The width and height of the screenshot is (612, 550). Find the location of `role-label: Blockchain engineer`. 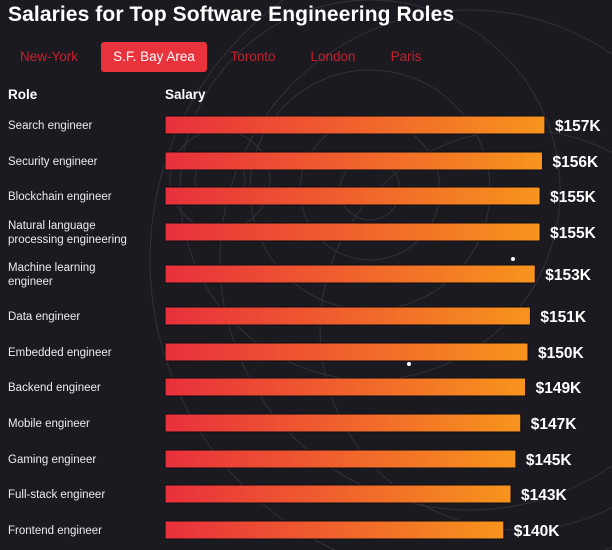

role-label: Blockchain engineer is located at coordinates (60, 197).